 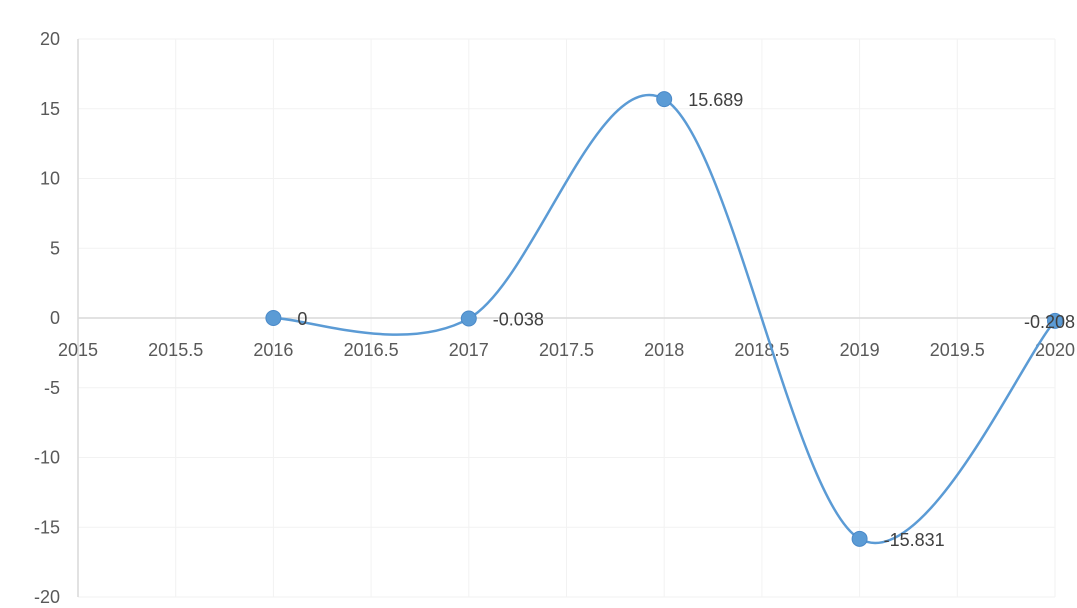 What do you see at coordinates (371, 350) in the screenshot?
I see `x-tick-label: 2016.5` at bounding box center [371, 350].